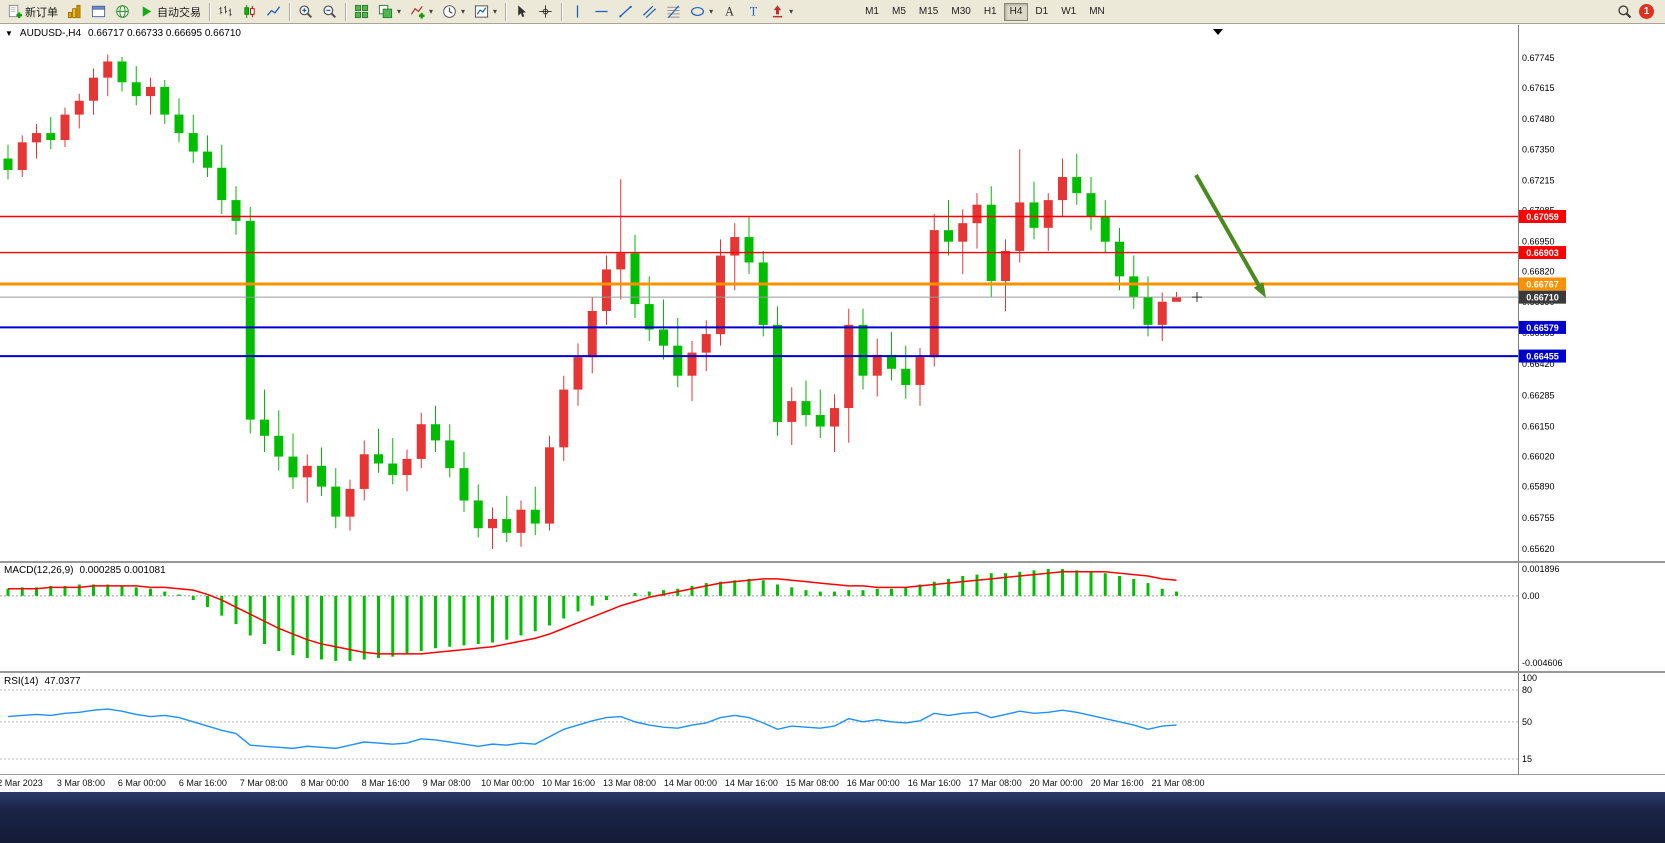  I want to click on vertical-line-button, so click(577, 12).